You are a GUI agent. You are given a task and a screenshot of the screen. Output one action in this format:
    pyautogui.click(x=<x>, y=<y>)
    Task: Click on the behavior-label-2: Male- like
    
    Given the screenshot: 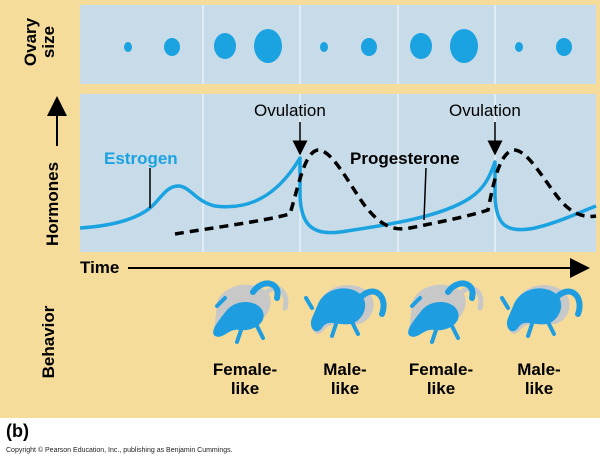 What is the action you would take?
    pyautogui.click(x=345, y=379)
    